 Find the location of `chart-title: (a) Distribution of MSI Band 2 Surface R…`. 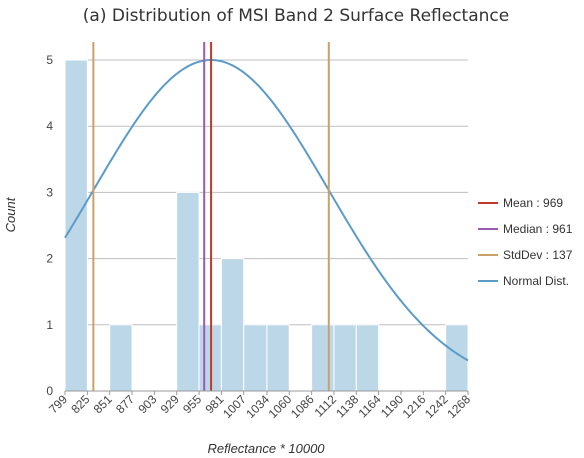

chart-title: (a) Distribution of MSI Band 2 Surface R… is located at coordinates (296, 16).